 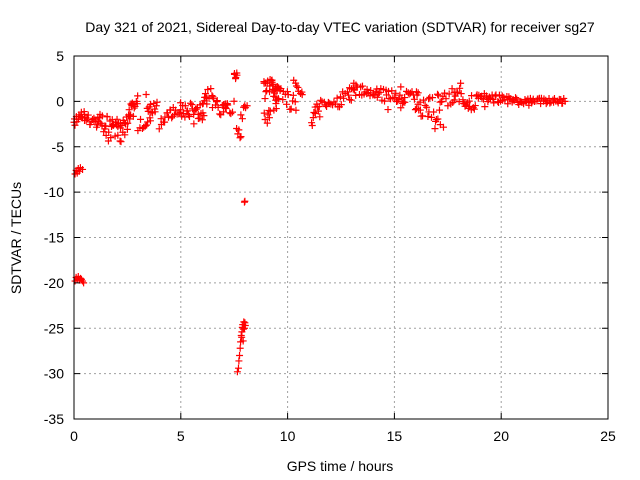 I want to click on x-tick-label: 5, so click(x=181, y=436).